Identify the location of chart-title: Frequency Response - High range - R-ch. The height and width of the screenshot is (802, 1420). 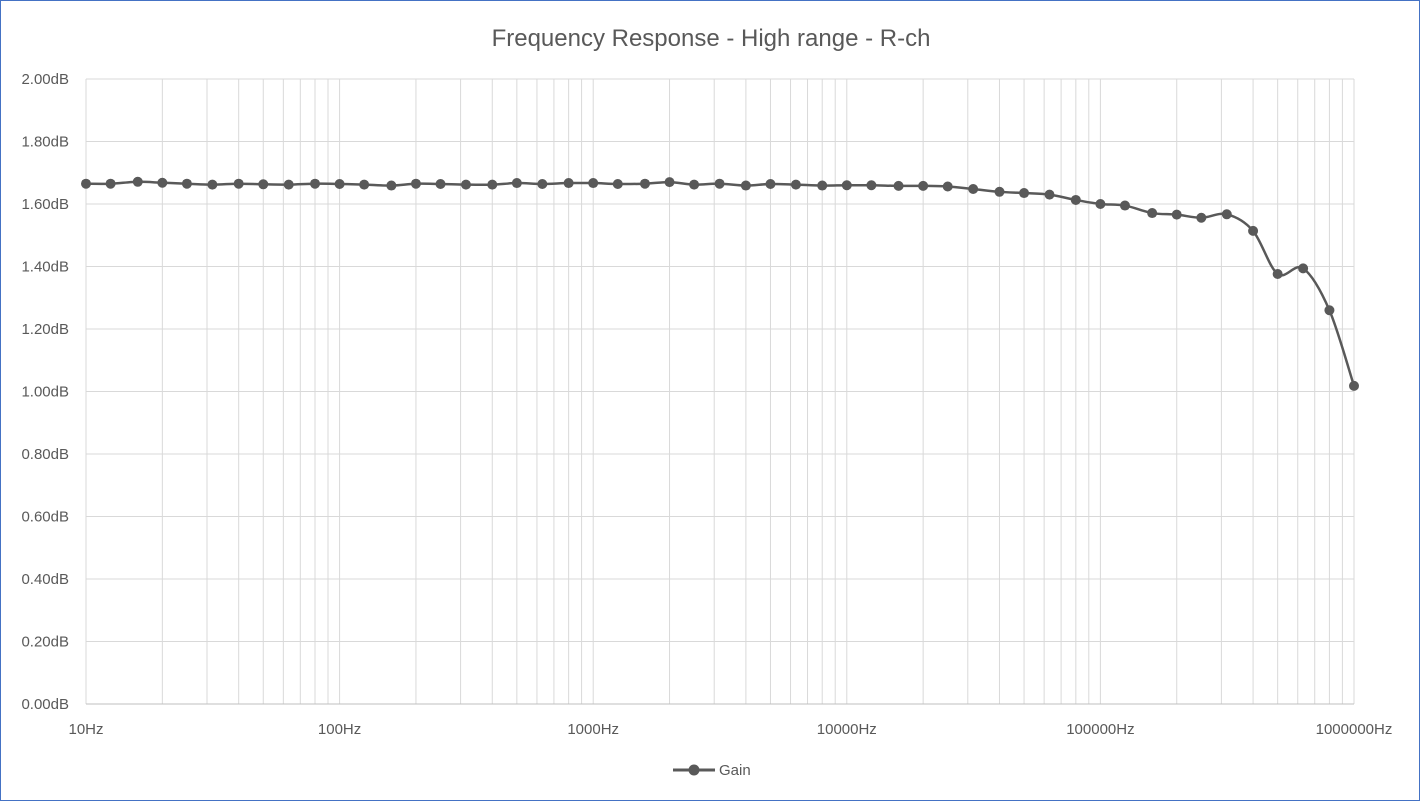
(711, 38).